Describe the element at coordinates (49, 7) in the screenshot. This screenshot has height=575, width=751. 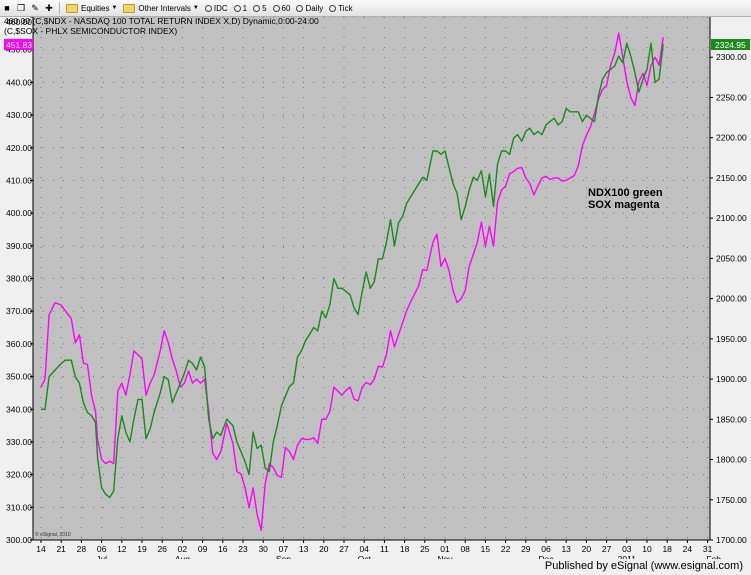
I see `add-icon: ✚` at that location.